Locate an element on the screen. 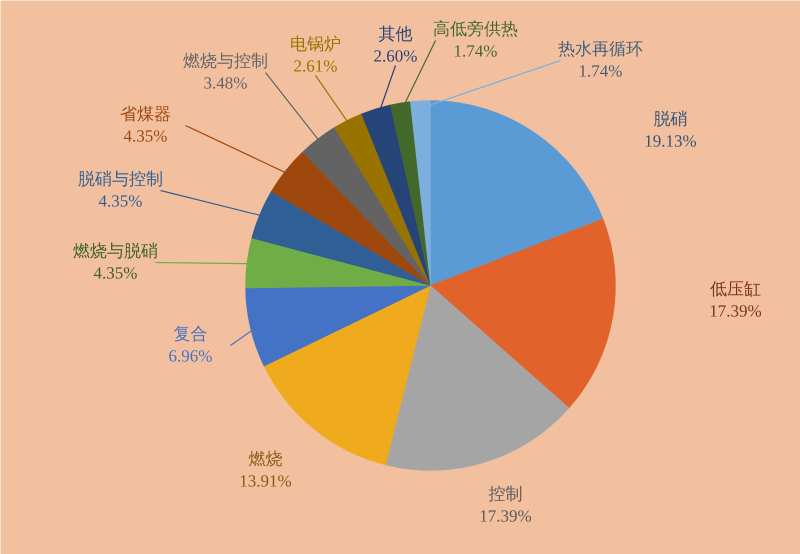 This screenshot has height=554, width=800. data-label: 3.48% is located at coordinates (226, 83).